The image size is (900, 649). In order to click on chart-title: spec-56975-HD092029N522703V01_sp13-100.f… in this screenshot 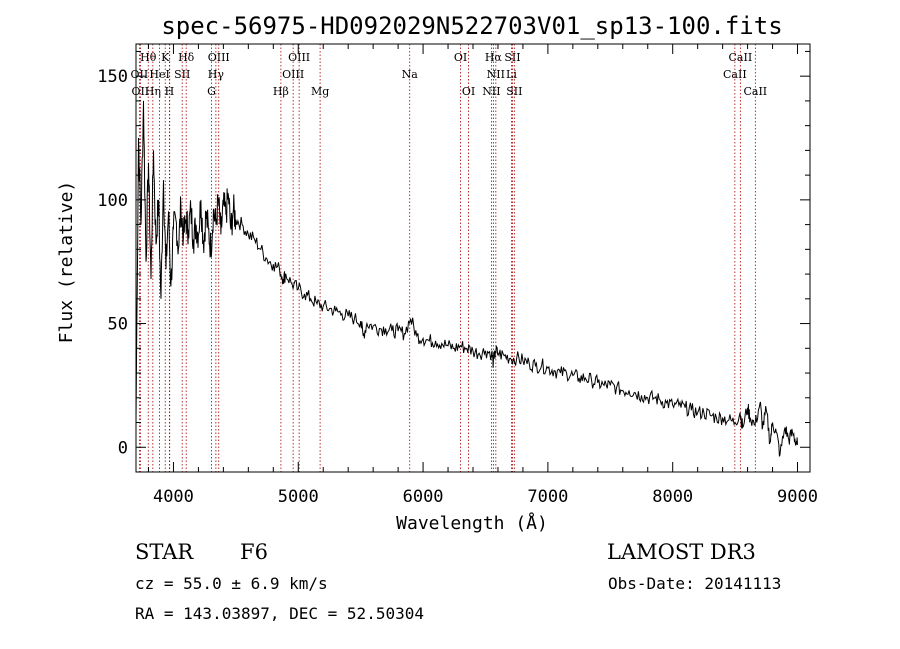, I will do `click(471, 26)`.